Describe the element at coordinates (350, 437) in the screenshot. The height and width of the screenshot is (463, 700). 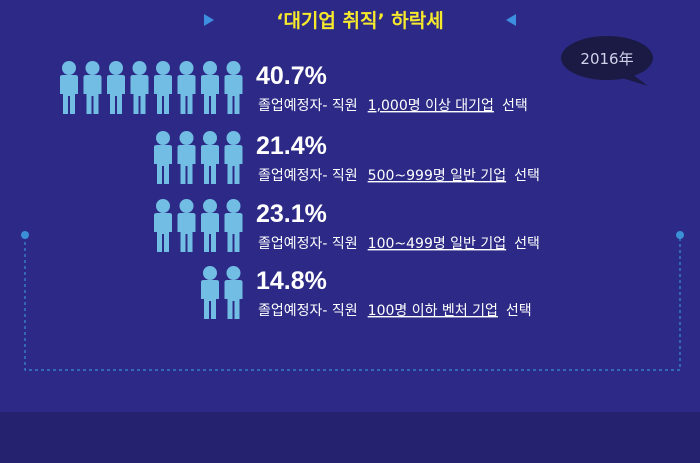
I see `bottom-band` at that location.